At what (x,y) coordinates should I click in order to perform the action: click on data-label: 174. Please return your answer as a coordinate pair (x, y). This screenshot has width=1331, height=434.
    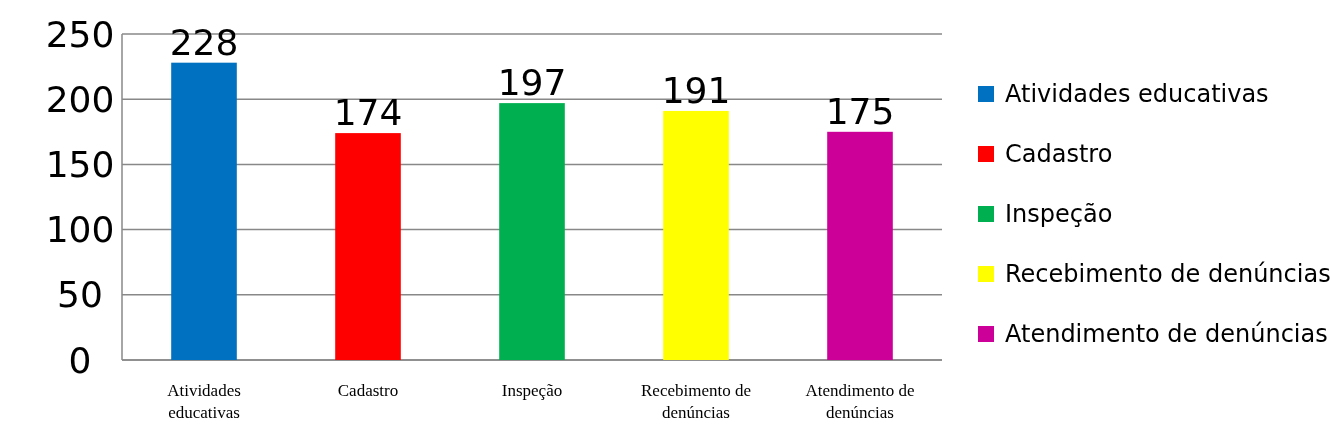
    Looking at the image, I should click on (368, 113).